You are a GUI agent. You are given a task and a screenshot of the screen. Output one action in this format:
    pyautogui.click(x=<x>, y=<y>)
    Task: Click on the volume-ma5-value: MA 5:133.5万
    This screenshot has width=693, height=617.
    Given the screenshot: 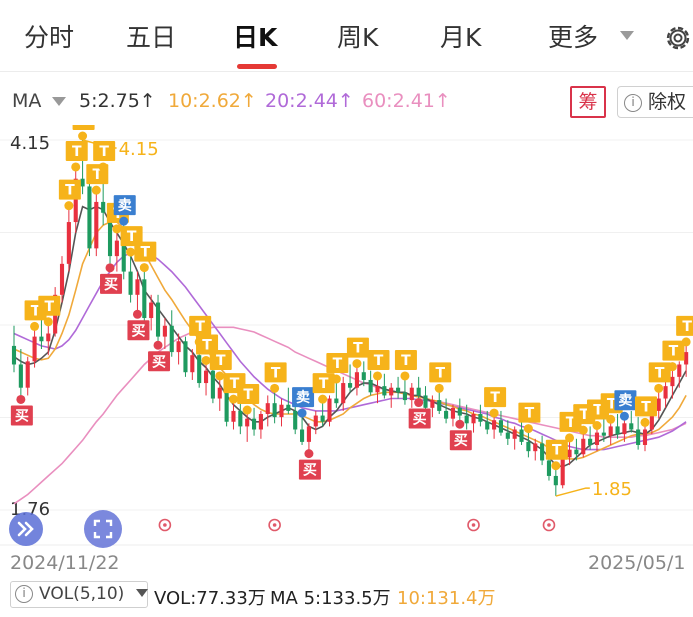 What is the action you would take?
    pyautogui.click(x=330, y=598)
    